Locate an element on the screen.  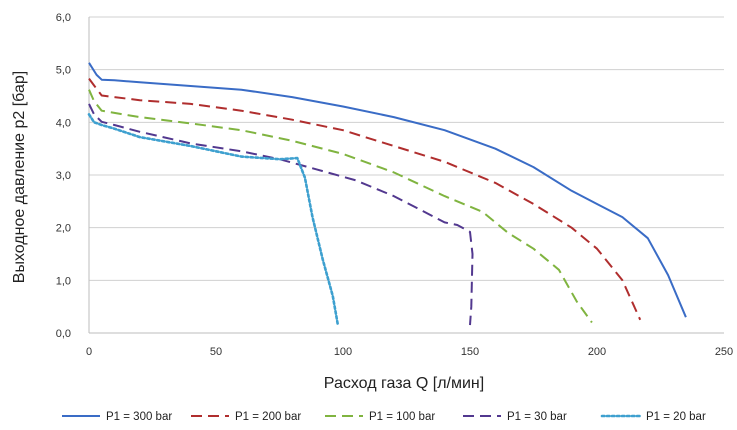
legend-label: P1 = 30 bar is located at coordinates (537, 417).